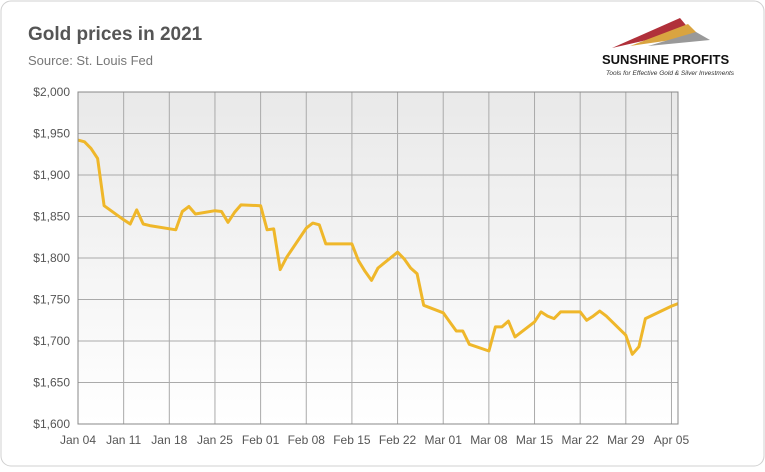 The image size is (765, 472). Describe the element at coordinates (115, 34) in the screenshot. I see `chart-title: Gold prices in 2021` at that location.